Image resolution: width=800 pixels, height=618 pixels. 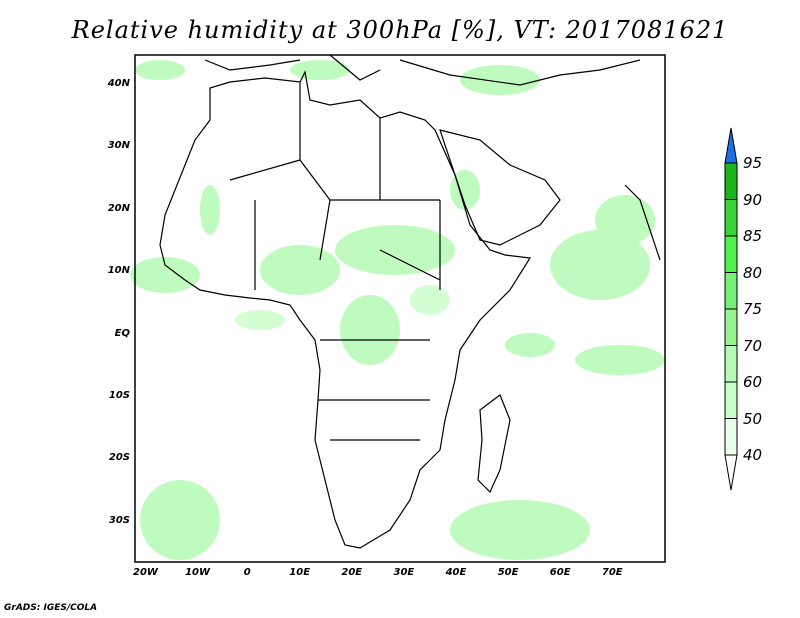 What do you see at coordinates (753, 382) in the screenshot?
I see `colorbar-label: 60` at bounding box center [753, 382].